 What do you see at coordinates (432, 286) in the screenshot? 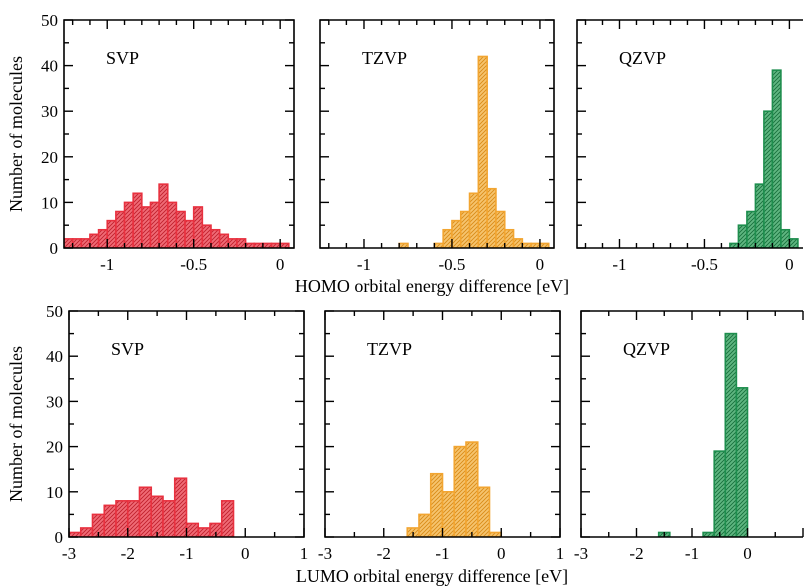
I see `x-axis-title-top: HOMO orbital energy difference [eV]` at bounding box center [432, 286].